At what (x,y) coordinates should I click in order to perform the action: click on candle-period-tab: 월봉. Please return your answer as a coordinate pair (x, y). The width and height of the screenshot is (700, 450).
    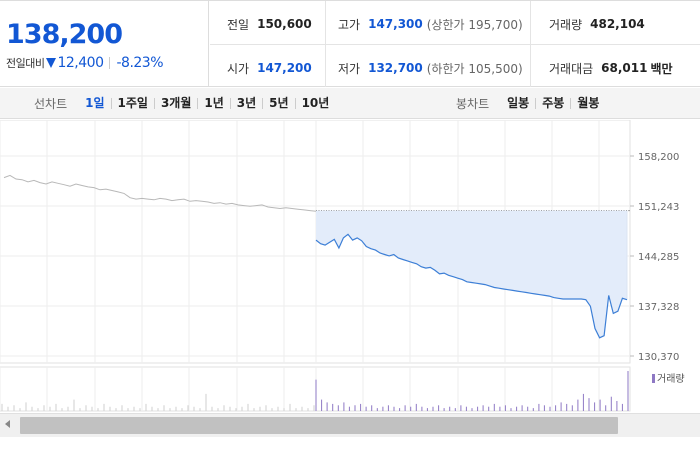
    Looking at the image, I should click on (588, 103).